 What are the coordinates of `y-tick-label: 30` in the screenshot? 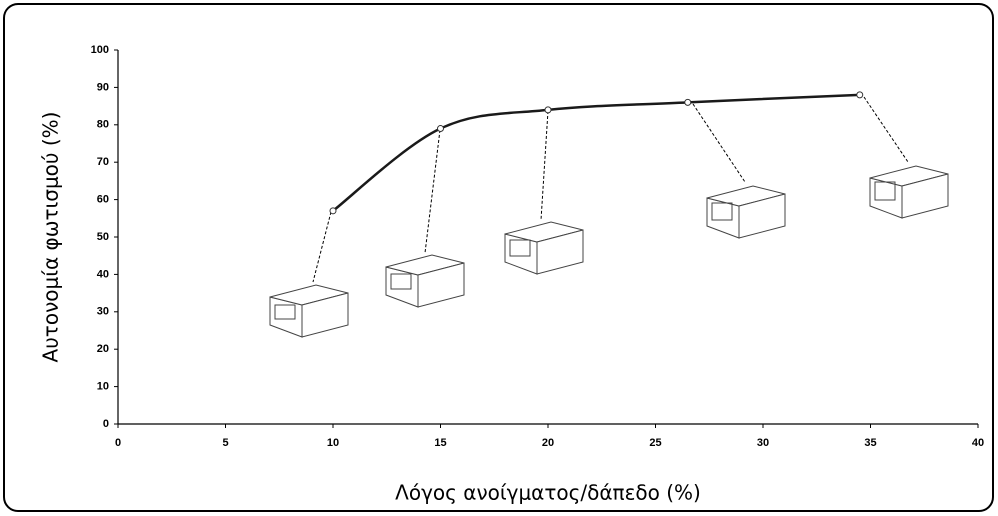 It's located at (103, 312).